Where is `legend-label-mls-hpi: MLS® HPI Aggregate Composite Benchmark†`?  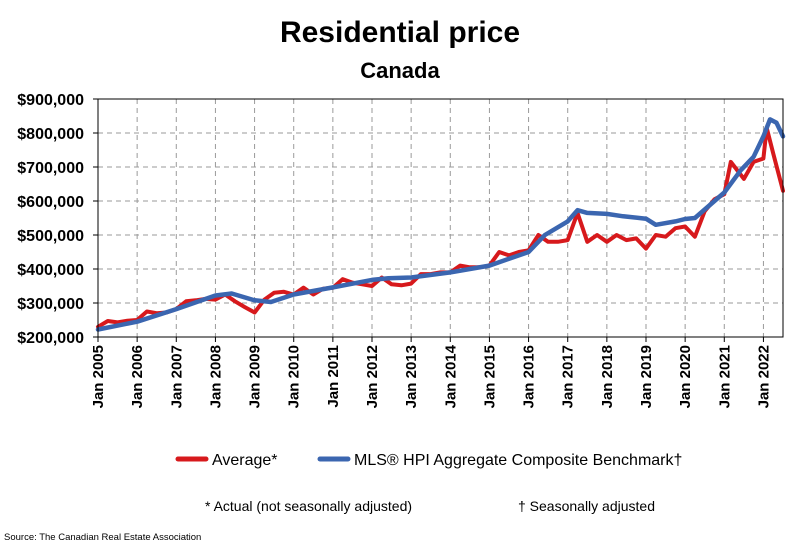
legend-label-mls-hpi: MLS® HPI Aggregate Composite Benchmark† is located at coordinates (518, 460).